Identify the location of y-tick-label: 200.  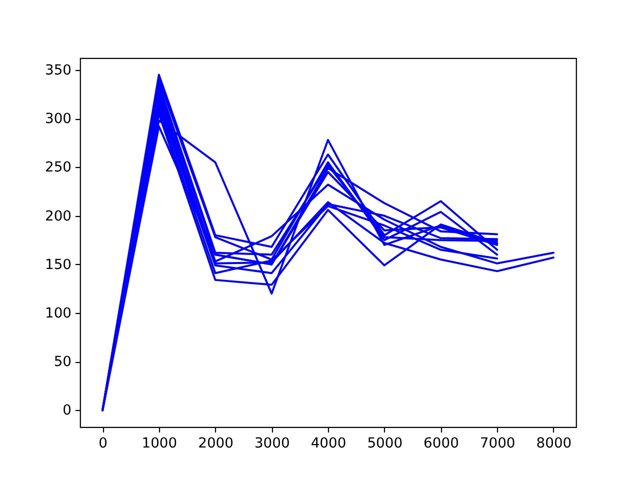
(58, 216).